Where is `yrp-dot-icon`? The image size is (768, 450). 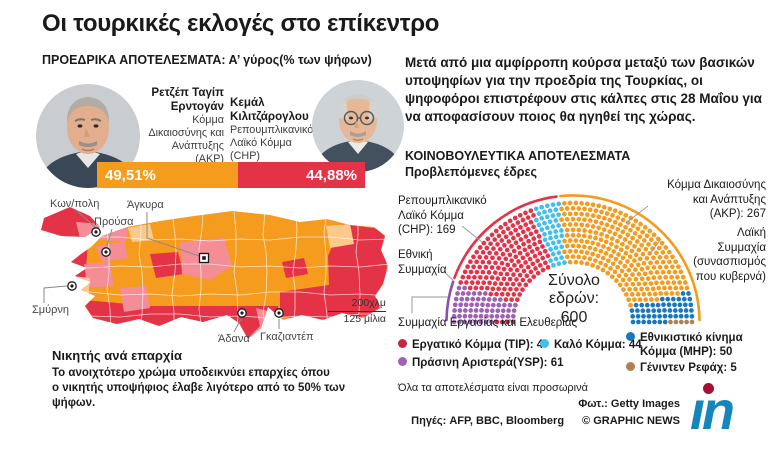 yrp-dot-icon is located at coordinates (630, 366).